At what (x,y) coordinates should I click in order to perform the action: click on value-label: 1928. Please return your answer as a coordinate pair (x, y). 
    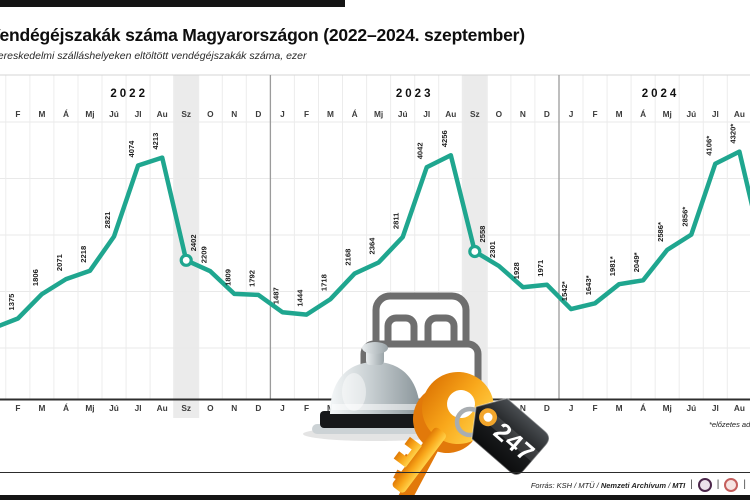
    Looking at the image, I should click on (516, 270).